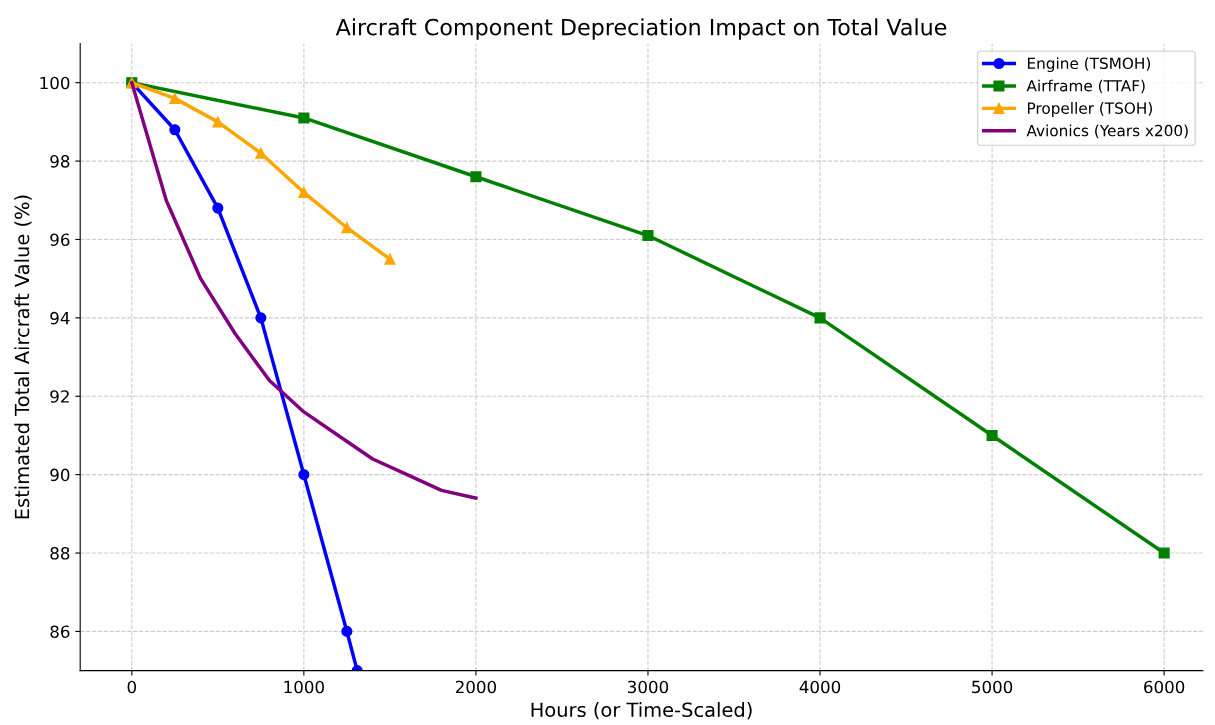 Image resolution: width=1215 pixels, height=725 pixels. Describe the element at coordinates (820, 687) in the screenshot. I see `x-tick-label: 4000` at that location.